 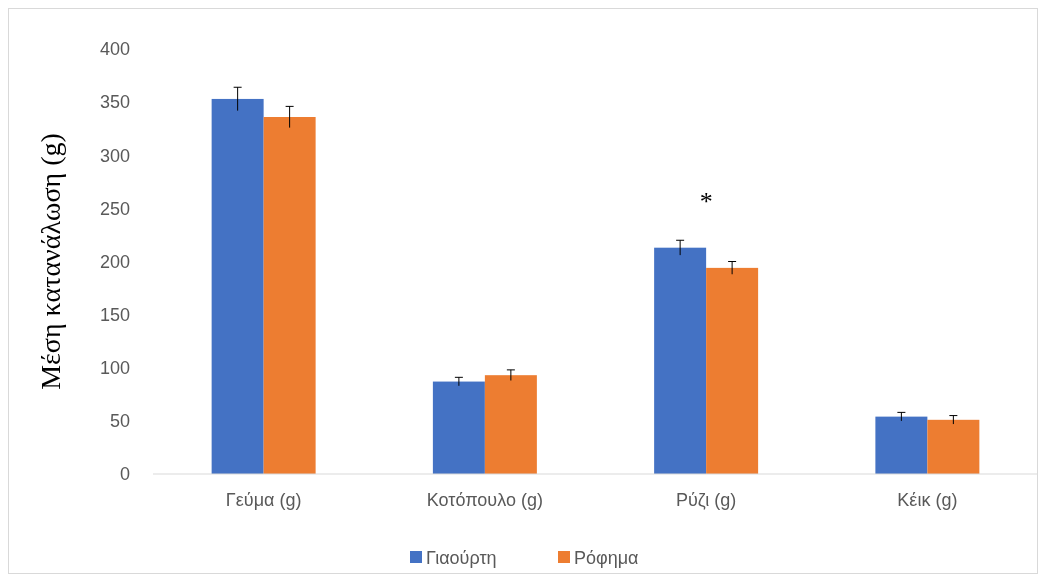 What do you see at coordinates (606, 558) in the screenshot?
I see `legend-label: Ρόφημα` at bounding box center [606, 558].